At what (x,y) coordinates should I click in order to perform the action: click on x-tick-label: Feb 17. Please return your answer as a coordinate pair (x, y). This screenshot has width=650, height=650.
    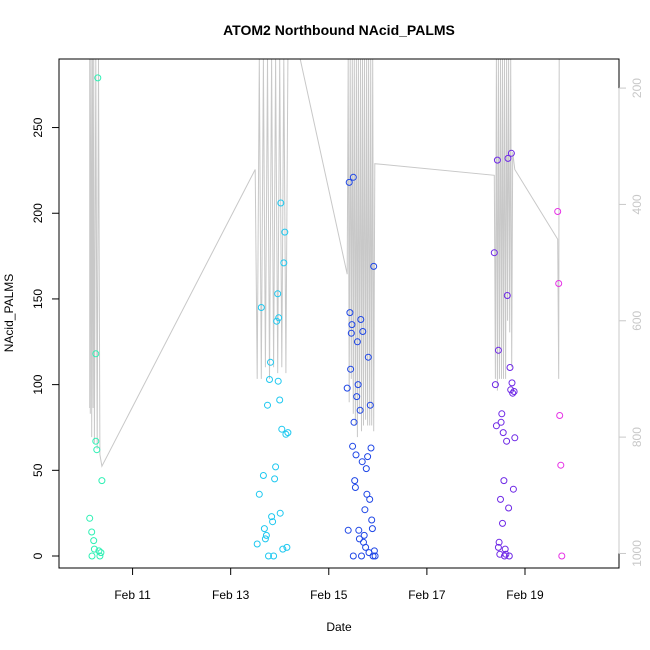
    Looking at the image, I should click on (427, 595).